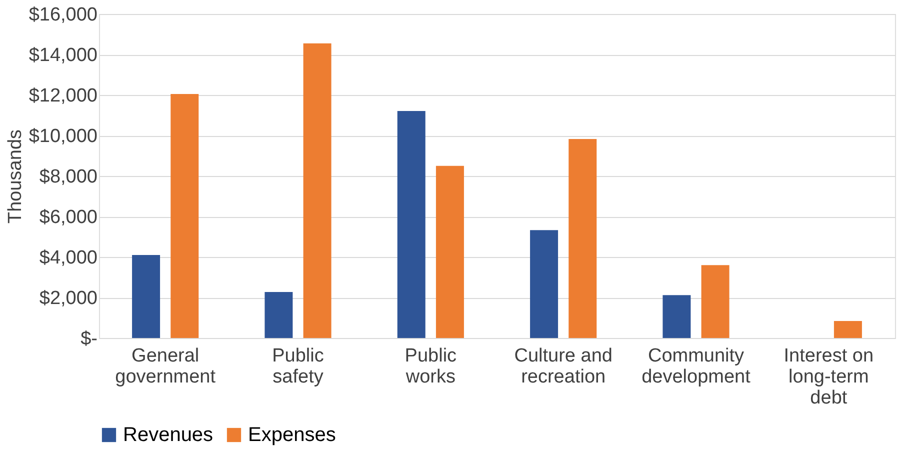 This screenshot has height=458, width=914. Describe the element at coordinates (89, 339) in the screenshot. I see `y-tick-label: $-` at that location.